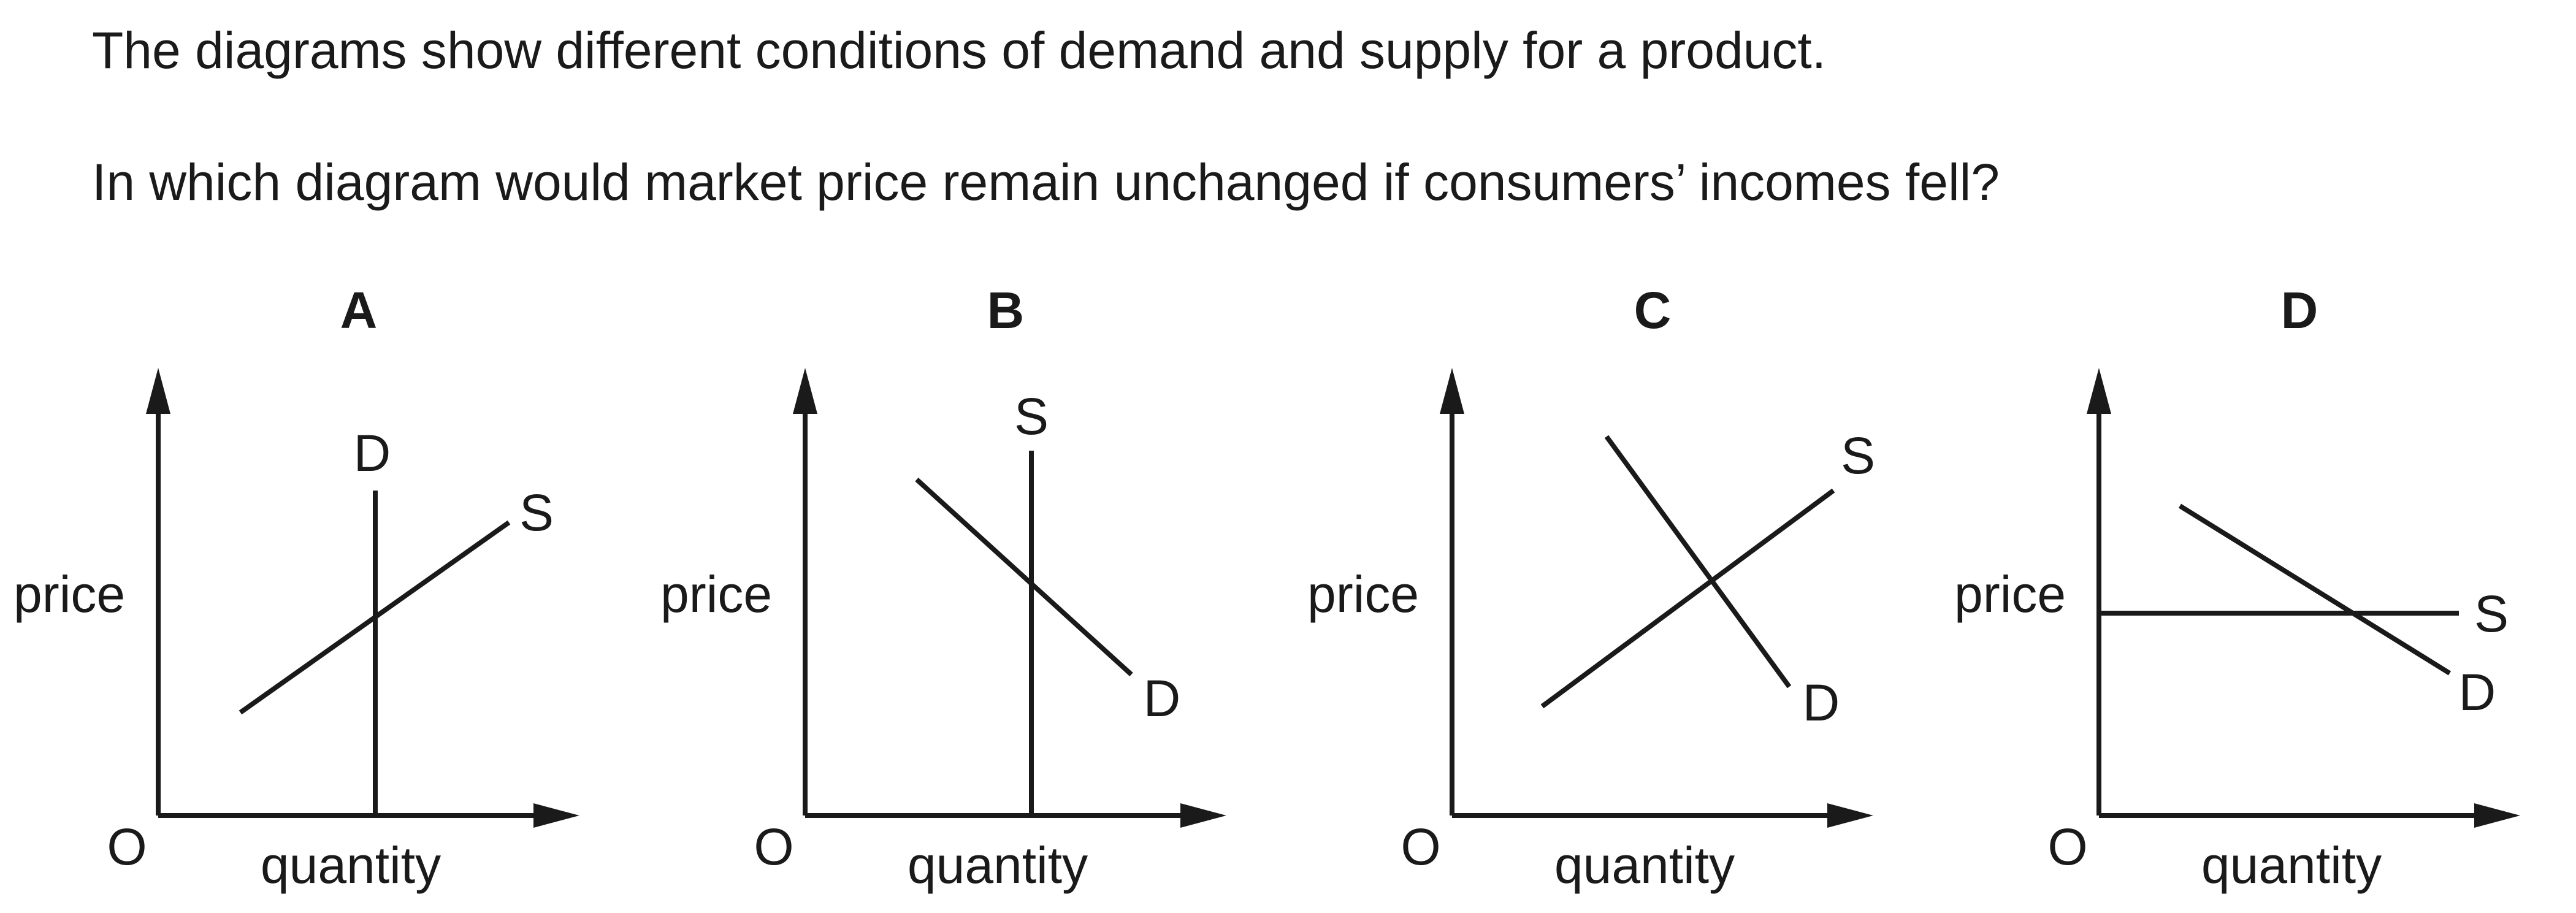 Image resolution: width=2576 pixels, height=913 pixels. What do you see at coordinates (127, 847) in the screenshot?
I see `diagram-a-origin-label: O` at bounding box center [127, 847].